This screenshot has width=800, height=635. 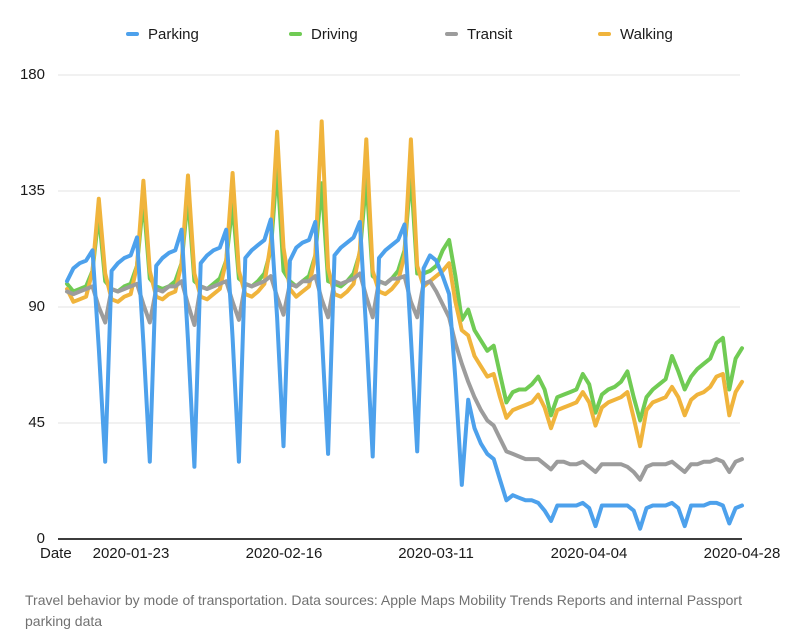 I want to click on x-tick-2020-02-16: 2020-02-16, so click(x=284, y=553).